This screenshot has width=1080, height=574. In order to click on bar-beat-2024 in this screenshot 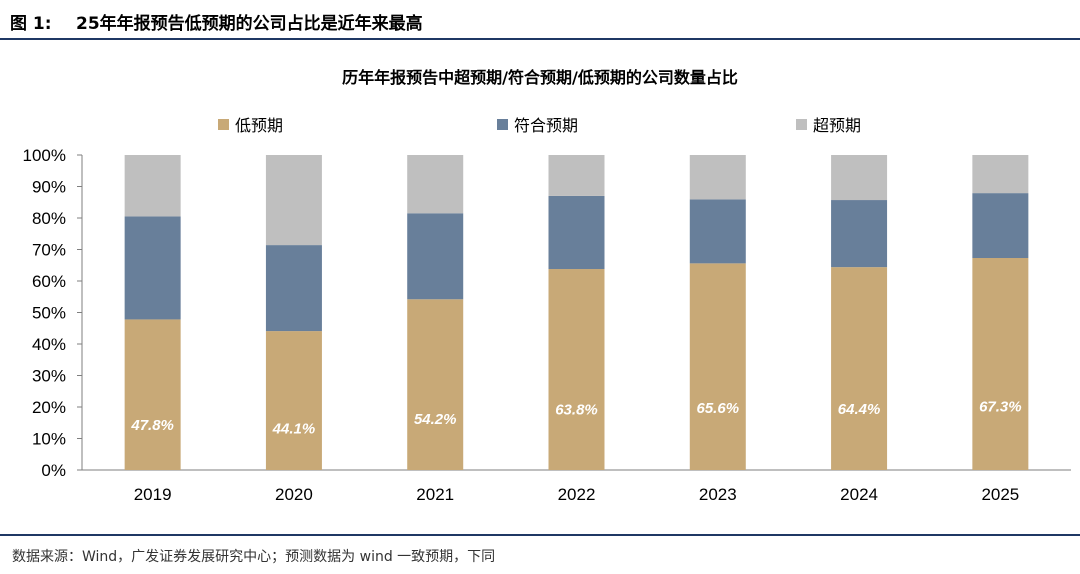, I will do `click(859, 178)`.